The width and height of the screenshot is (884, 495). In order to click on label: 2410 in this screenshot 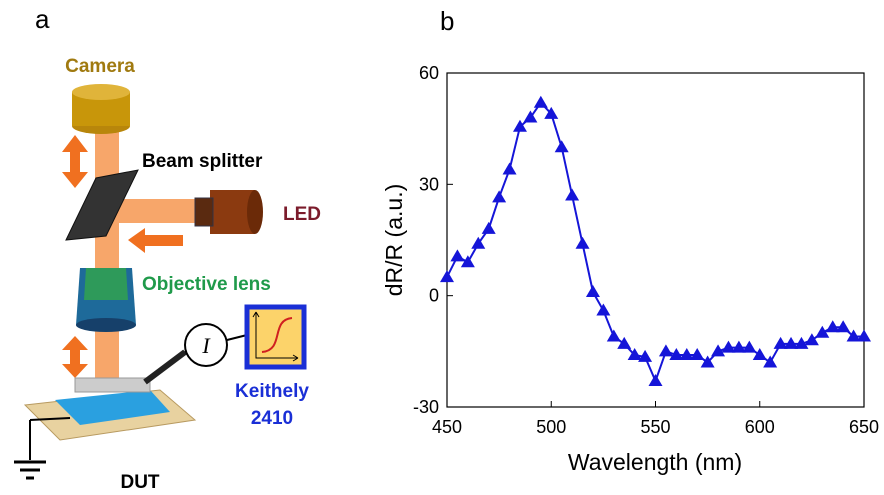, I will do `click(272, 418)`.